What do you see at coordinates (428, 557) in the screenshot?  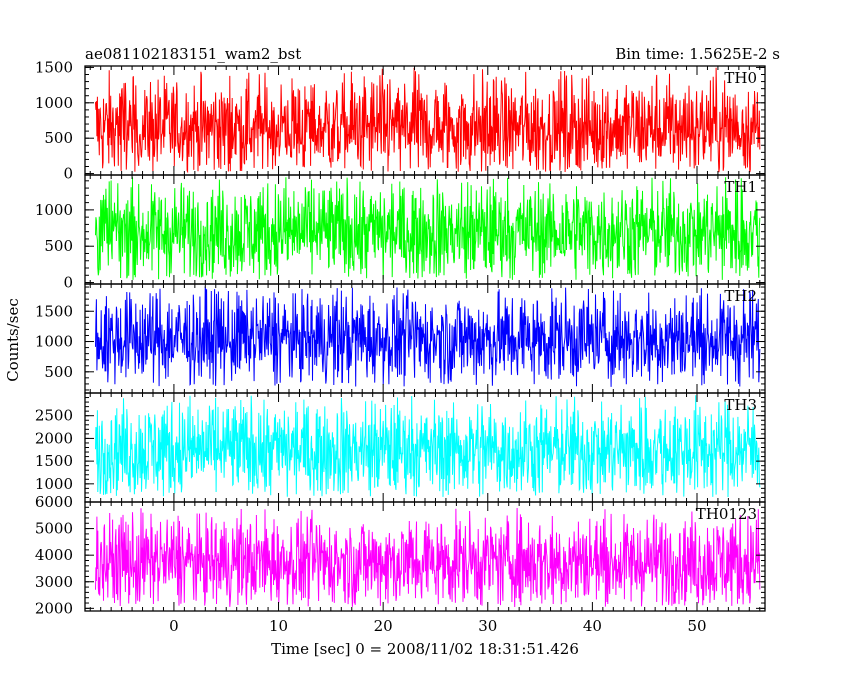 I see `series-line-th0123` at bounding box center [428, 557].